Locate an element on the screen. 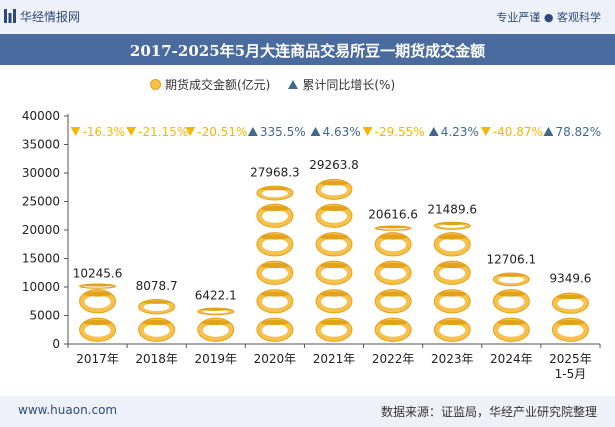  footer-bar: www.huaon.com 数据来源：证监局，华经产业研究院整理 is located at coordinates (307, 411).